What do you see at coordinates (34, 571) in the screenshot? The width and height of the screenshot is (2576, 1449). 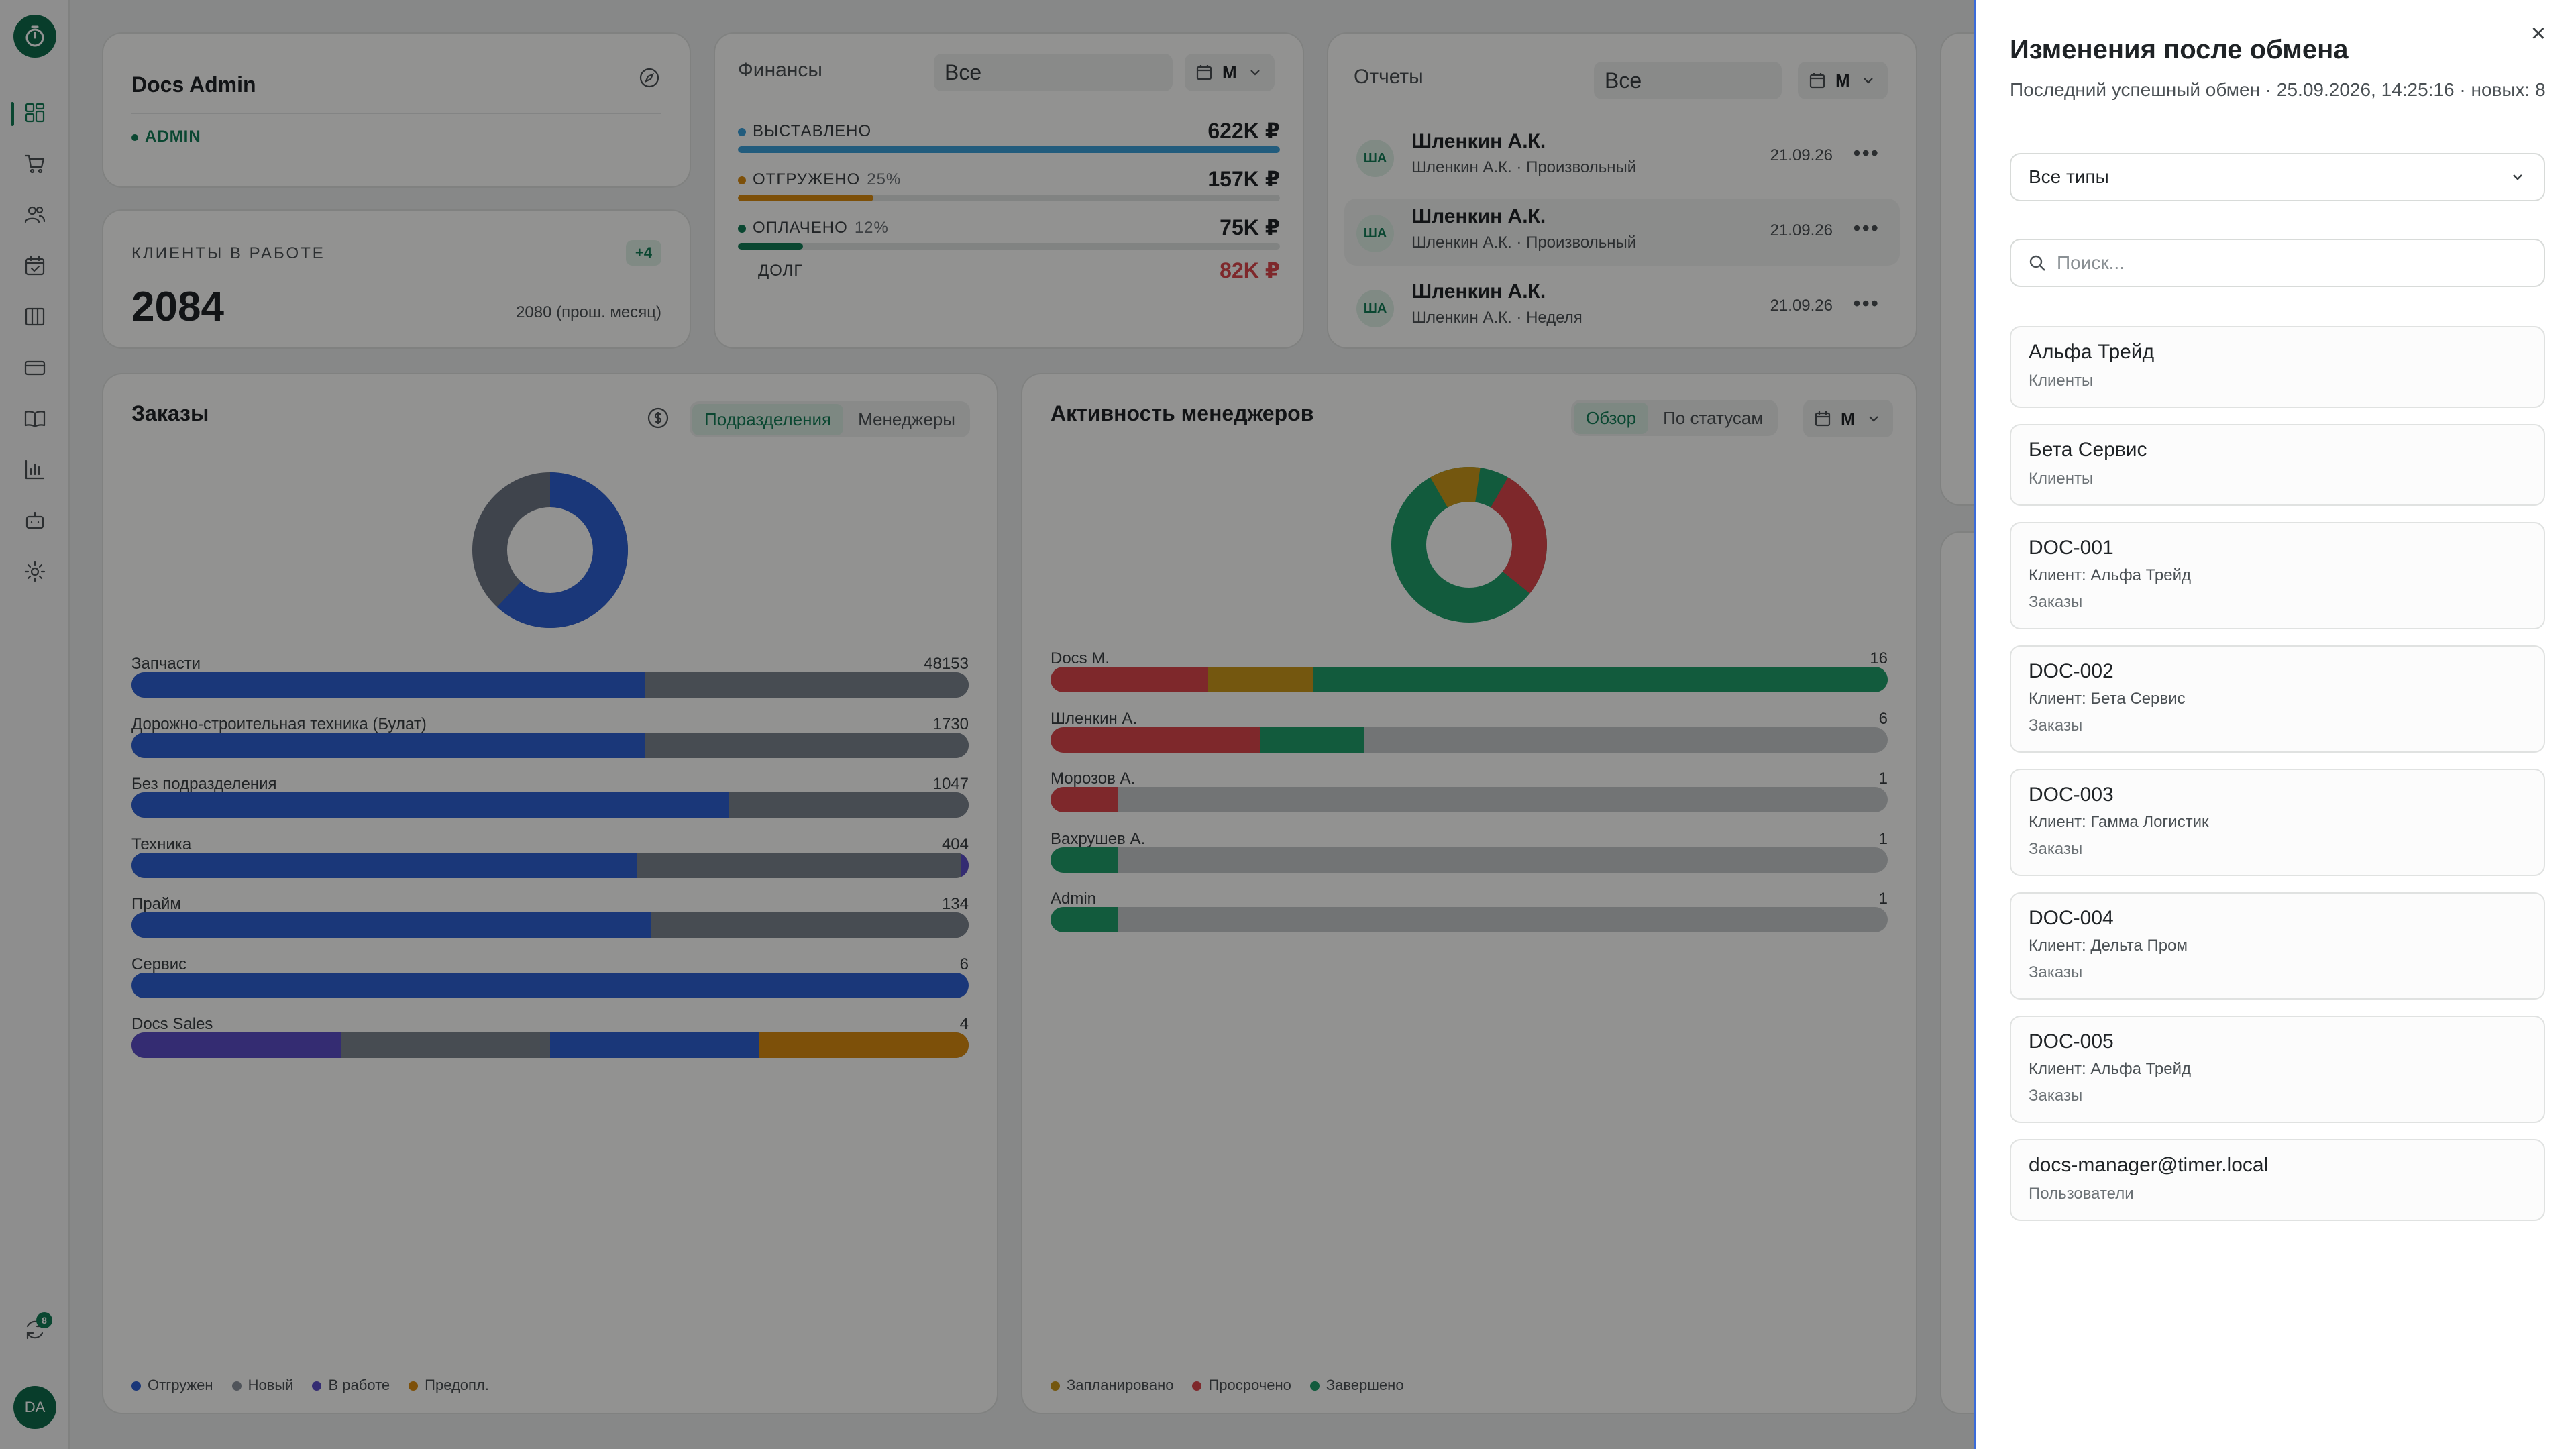 I see `nav-settings` at bounding box center [34, 571].